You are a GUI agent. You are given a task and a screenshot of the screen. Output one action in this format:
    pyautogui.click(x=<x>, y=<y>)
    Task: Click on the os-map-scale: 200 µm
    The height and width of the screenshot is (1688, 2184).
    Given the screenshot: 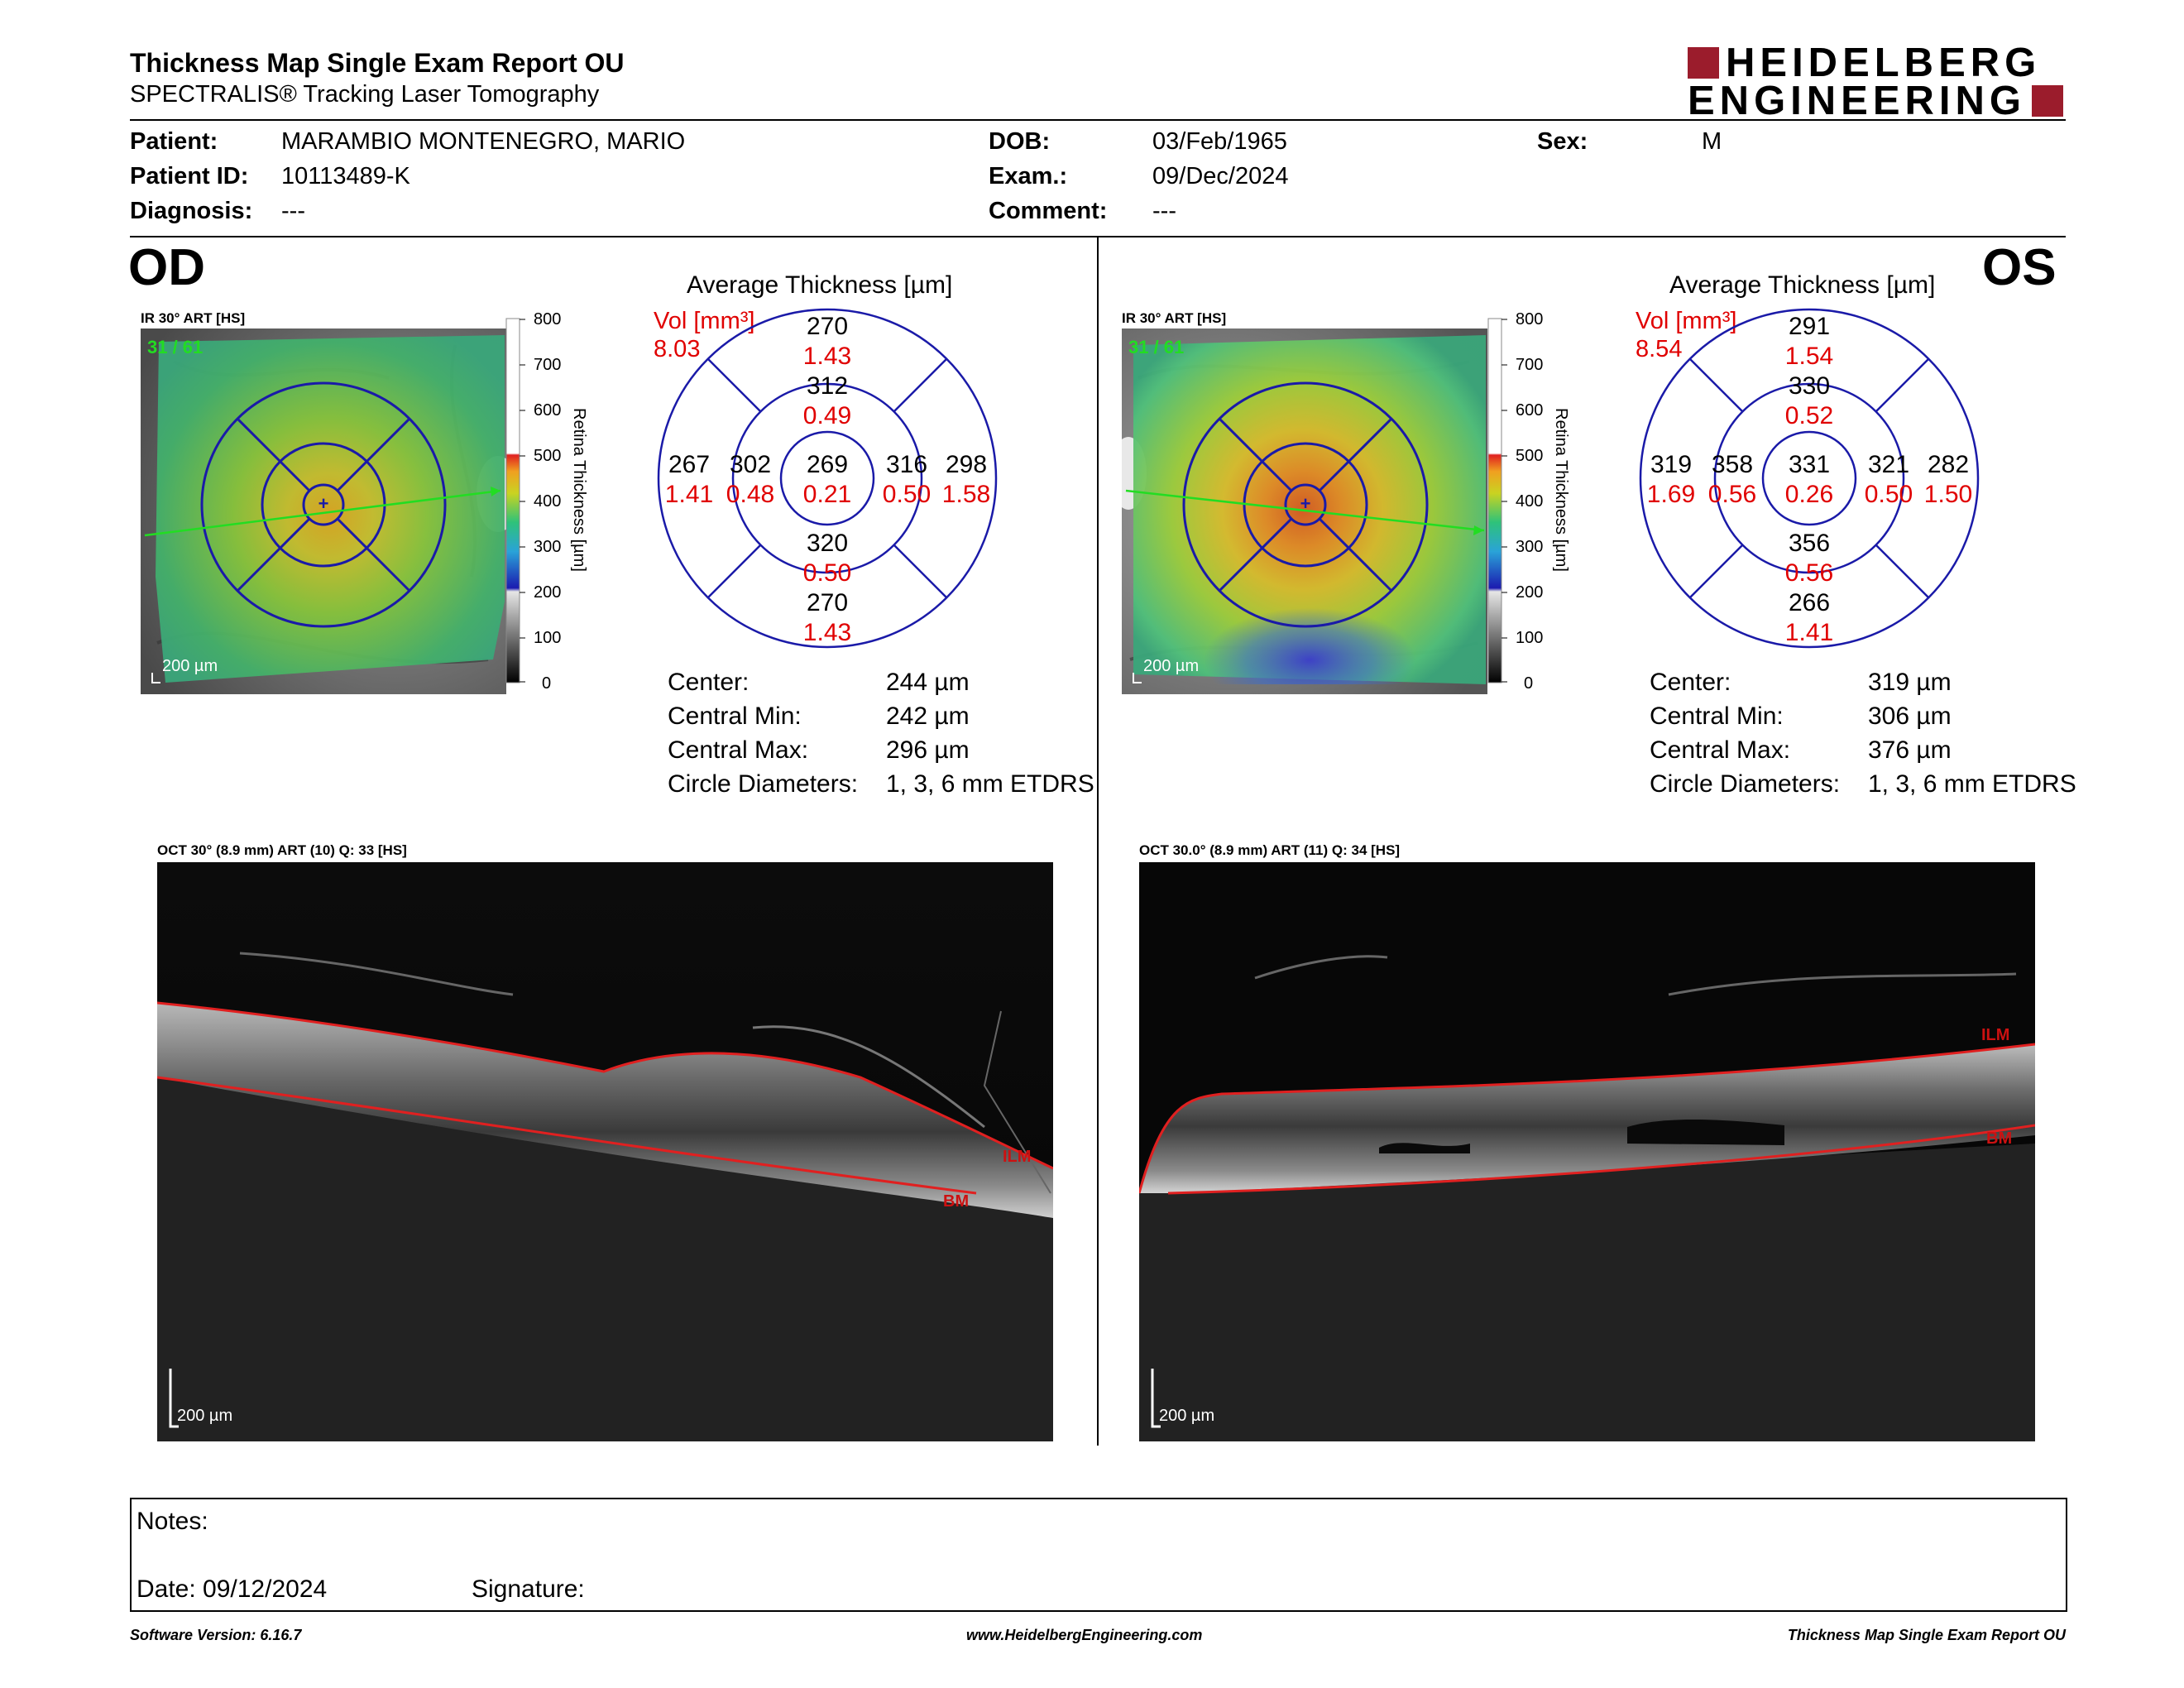 What is the action you would take?
    pyautogui.click(x=1171, y=666)
    